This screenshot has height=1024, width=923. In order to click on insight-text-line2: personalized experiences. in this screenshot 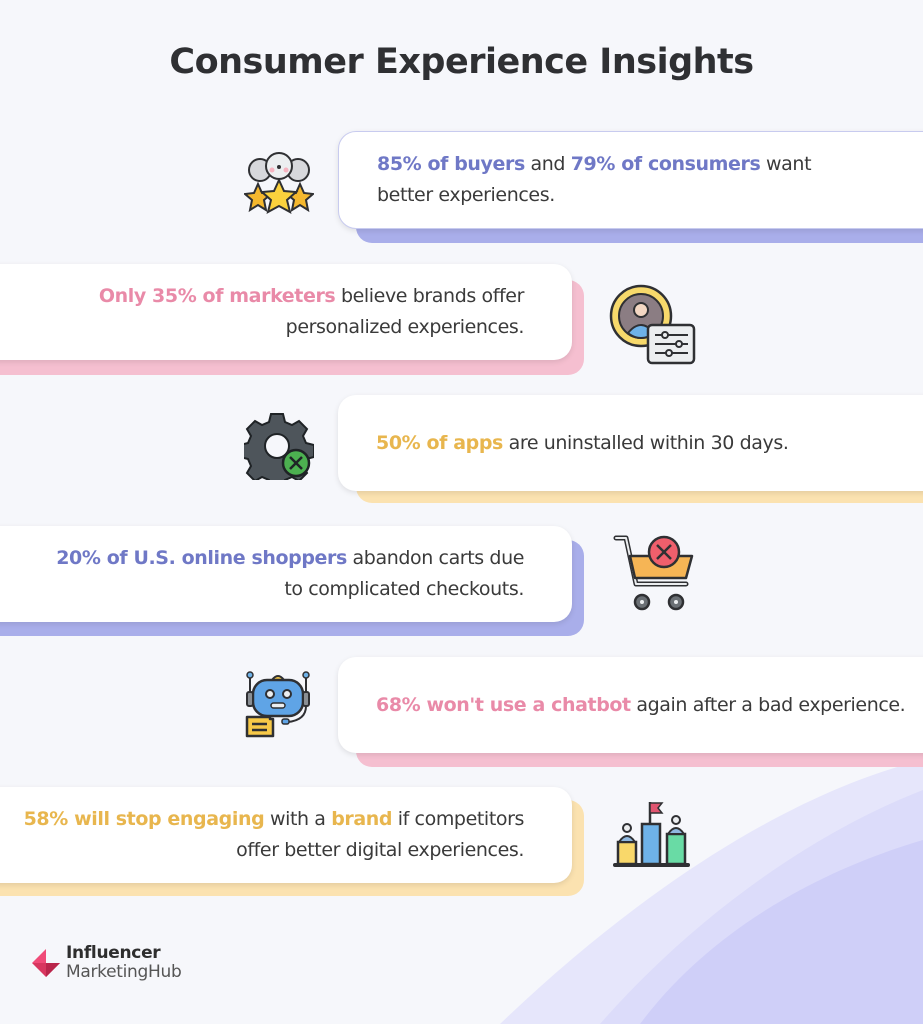, I will do `click(405, 327)`.